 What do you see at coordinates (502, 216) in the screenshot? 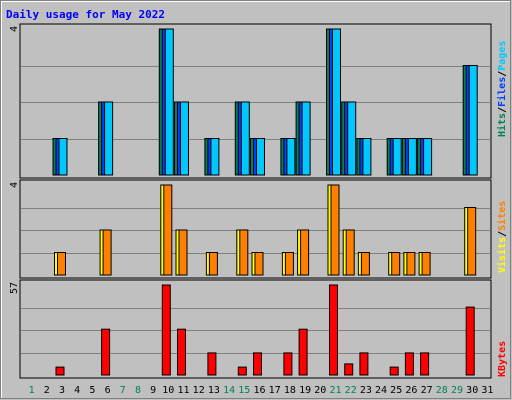
I see `legend-entry: Sites` at bounding box center [502, 216].